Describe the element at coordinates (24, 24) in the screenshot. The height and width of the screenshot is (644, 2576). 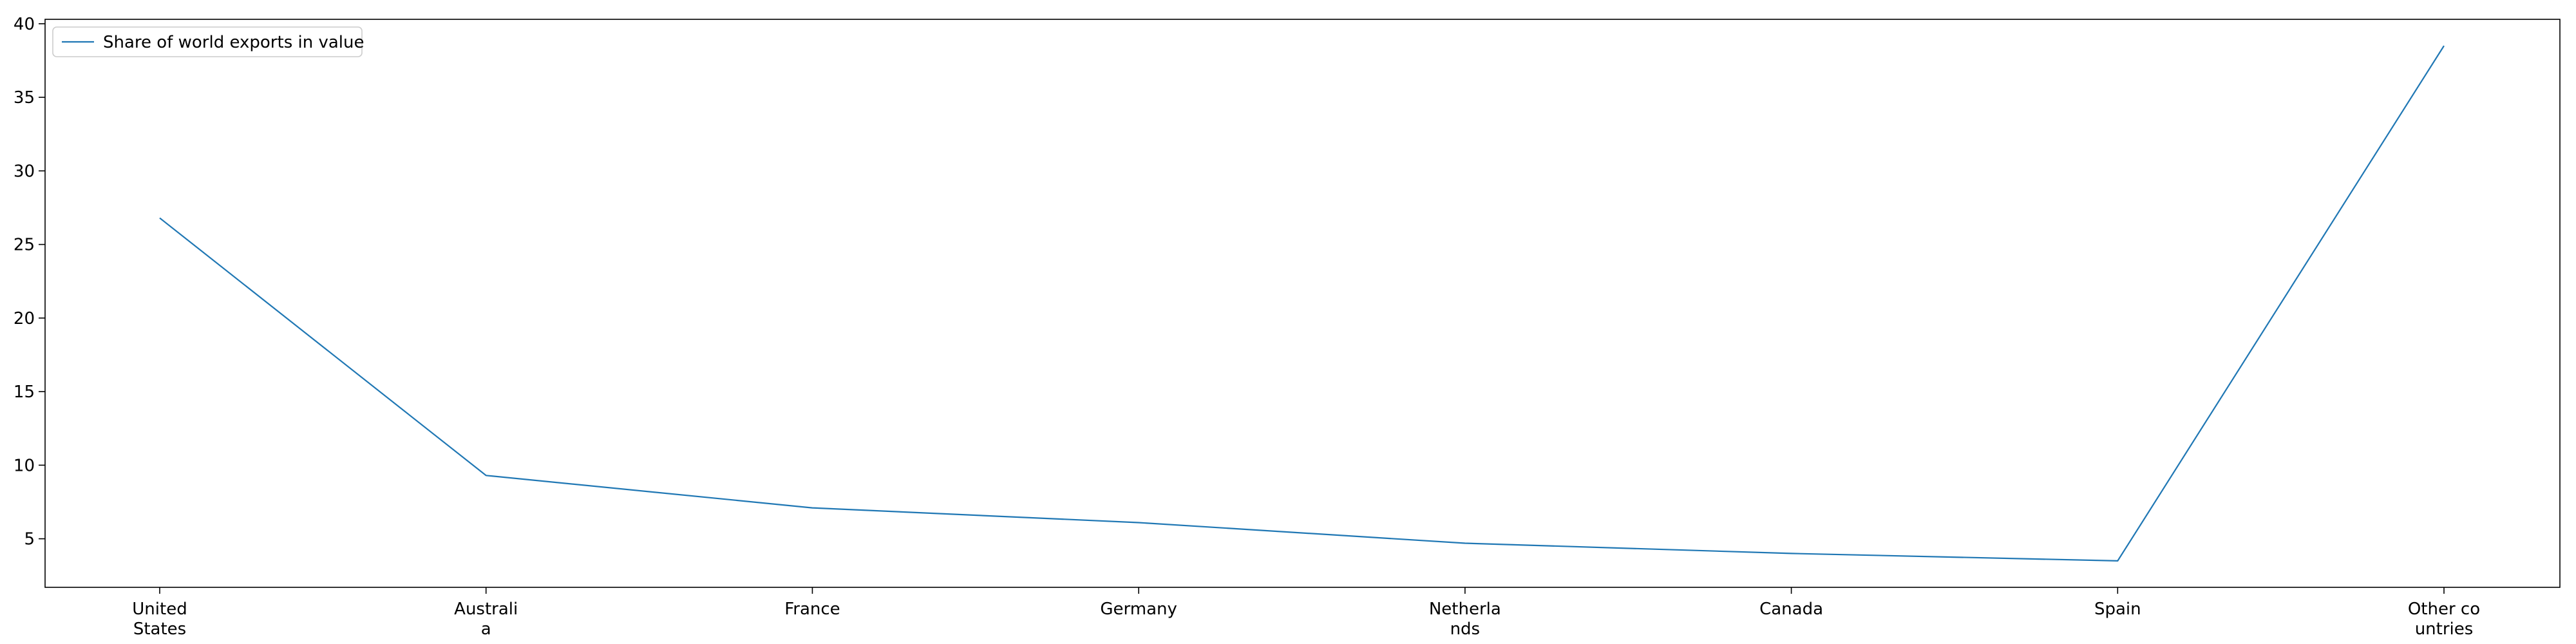
I see `y-tick-label: 40` at that location.